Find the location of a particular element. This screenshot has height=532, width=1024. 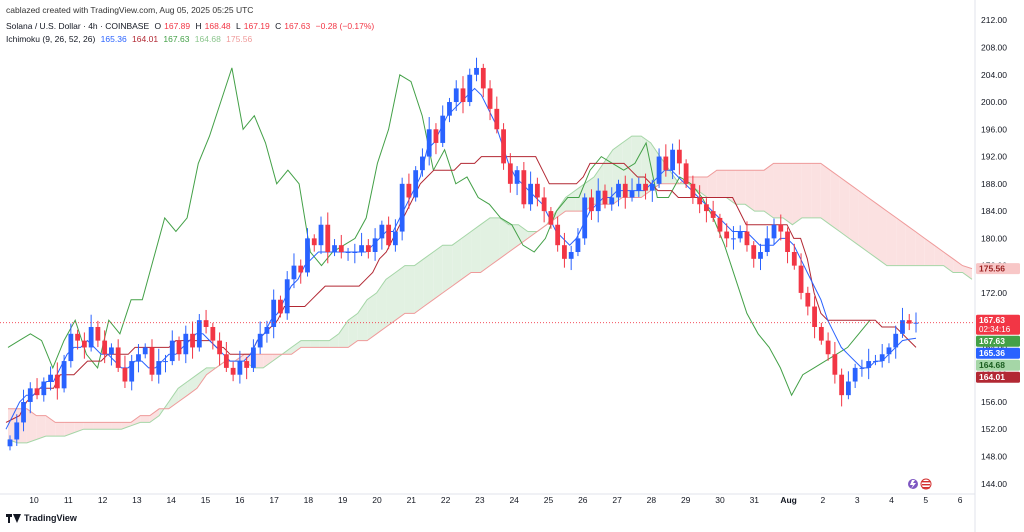

price-label-value: 165.36 is located at coordinates (992, 353).